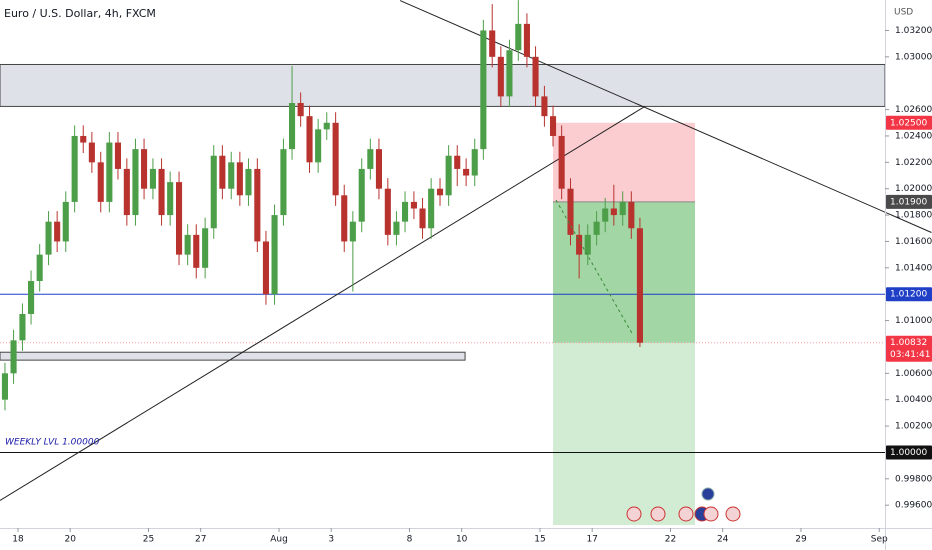 The image size is (932, 550). Describe the element at coordinates (624, 363) in the screenshot. I see `target-zone` at that location.